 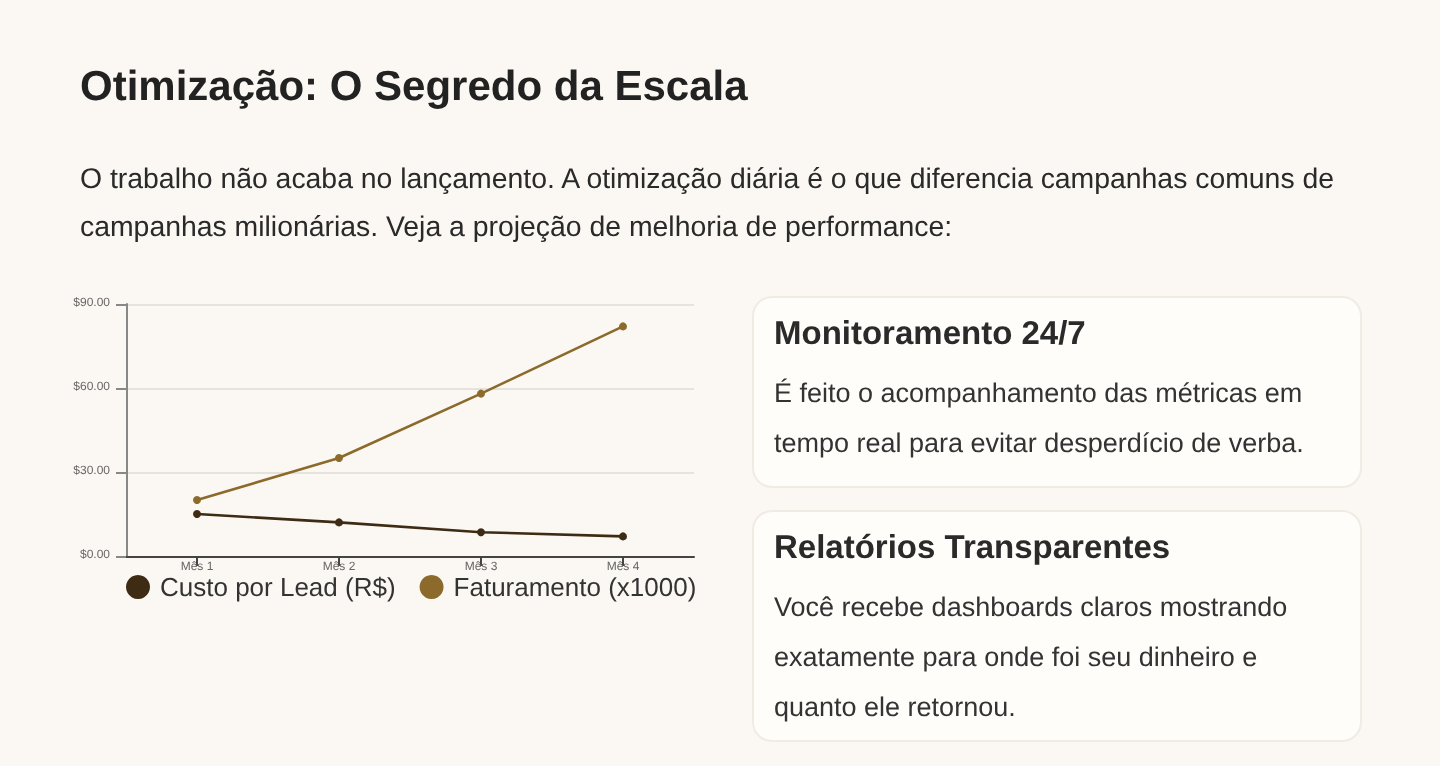 I want to click on chart-title: Otimização: O Segredo da Escala, so click(x=414, y=88).